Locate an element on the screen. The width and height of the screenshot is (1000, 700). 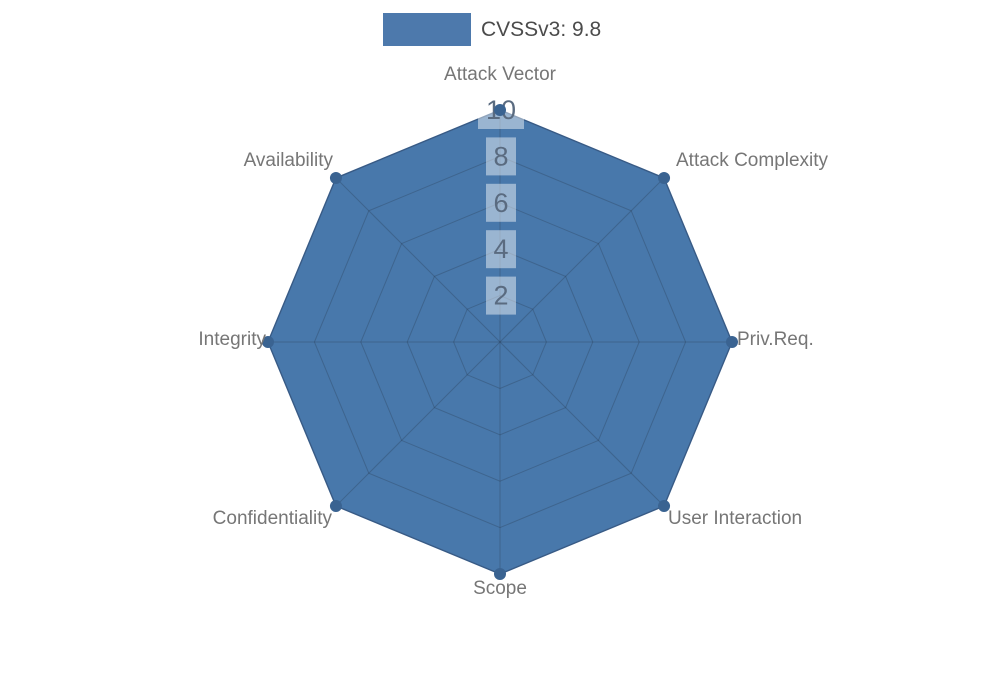
tick-label: 8 is located at coordinates (500, 156).